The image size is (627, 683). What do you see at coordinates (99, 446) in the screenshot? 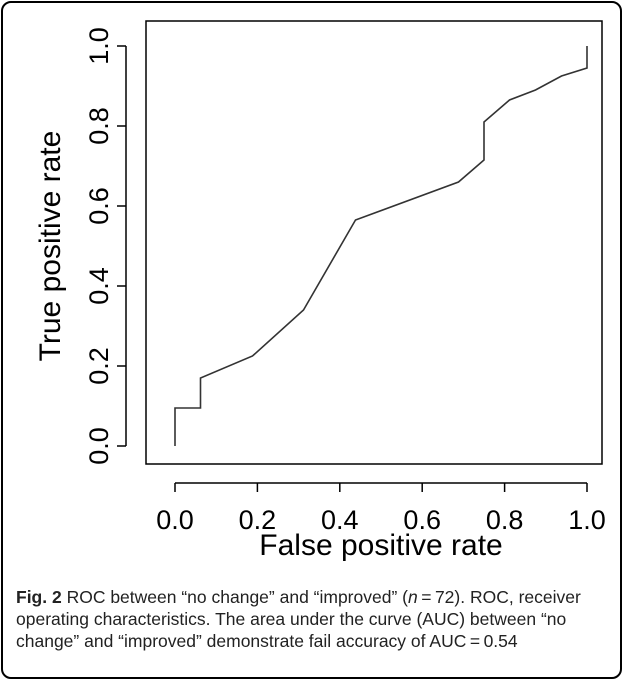
I see `y-tick-label: 0.0` at bounding box center [99, 446].